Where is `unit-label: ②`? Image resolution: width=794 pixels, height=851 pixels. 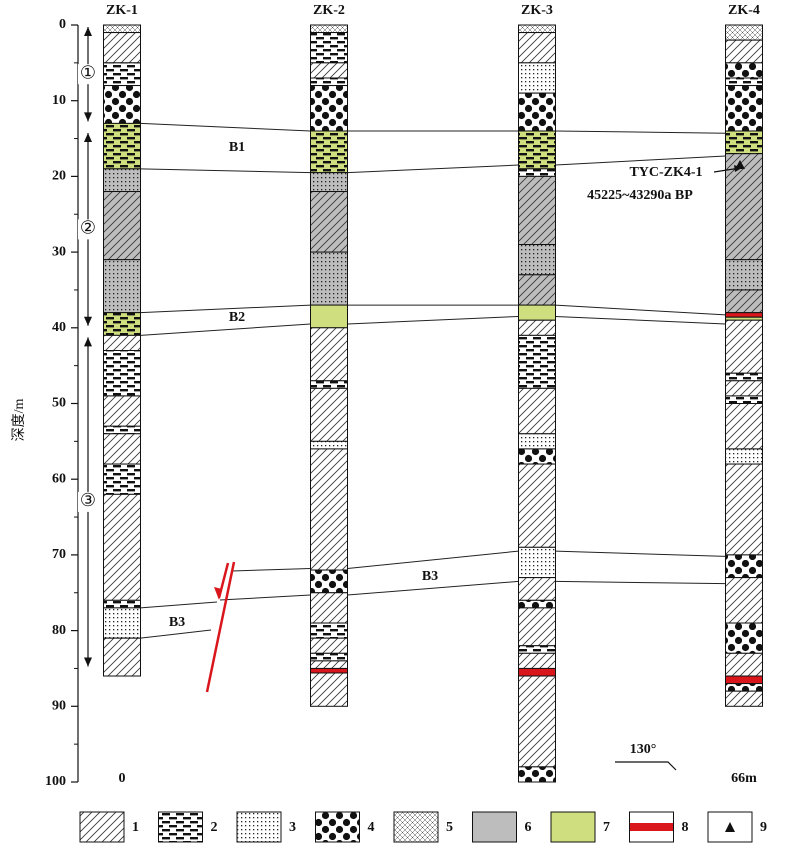
unit-label: ② is located at coordinates (88, 228).